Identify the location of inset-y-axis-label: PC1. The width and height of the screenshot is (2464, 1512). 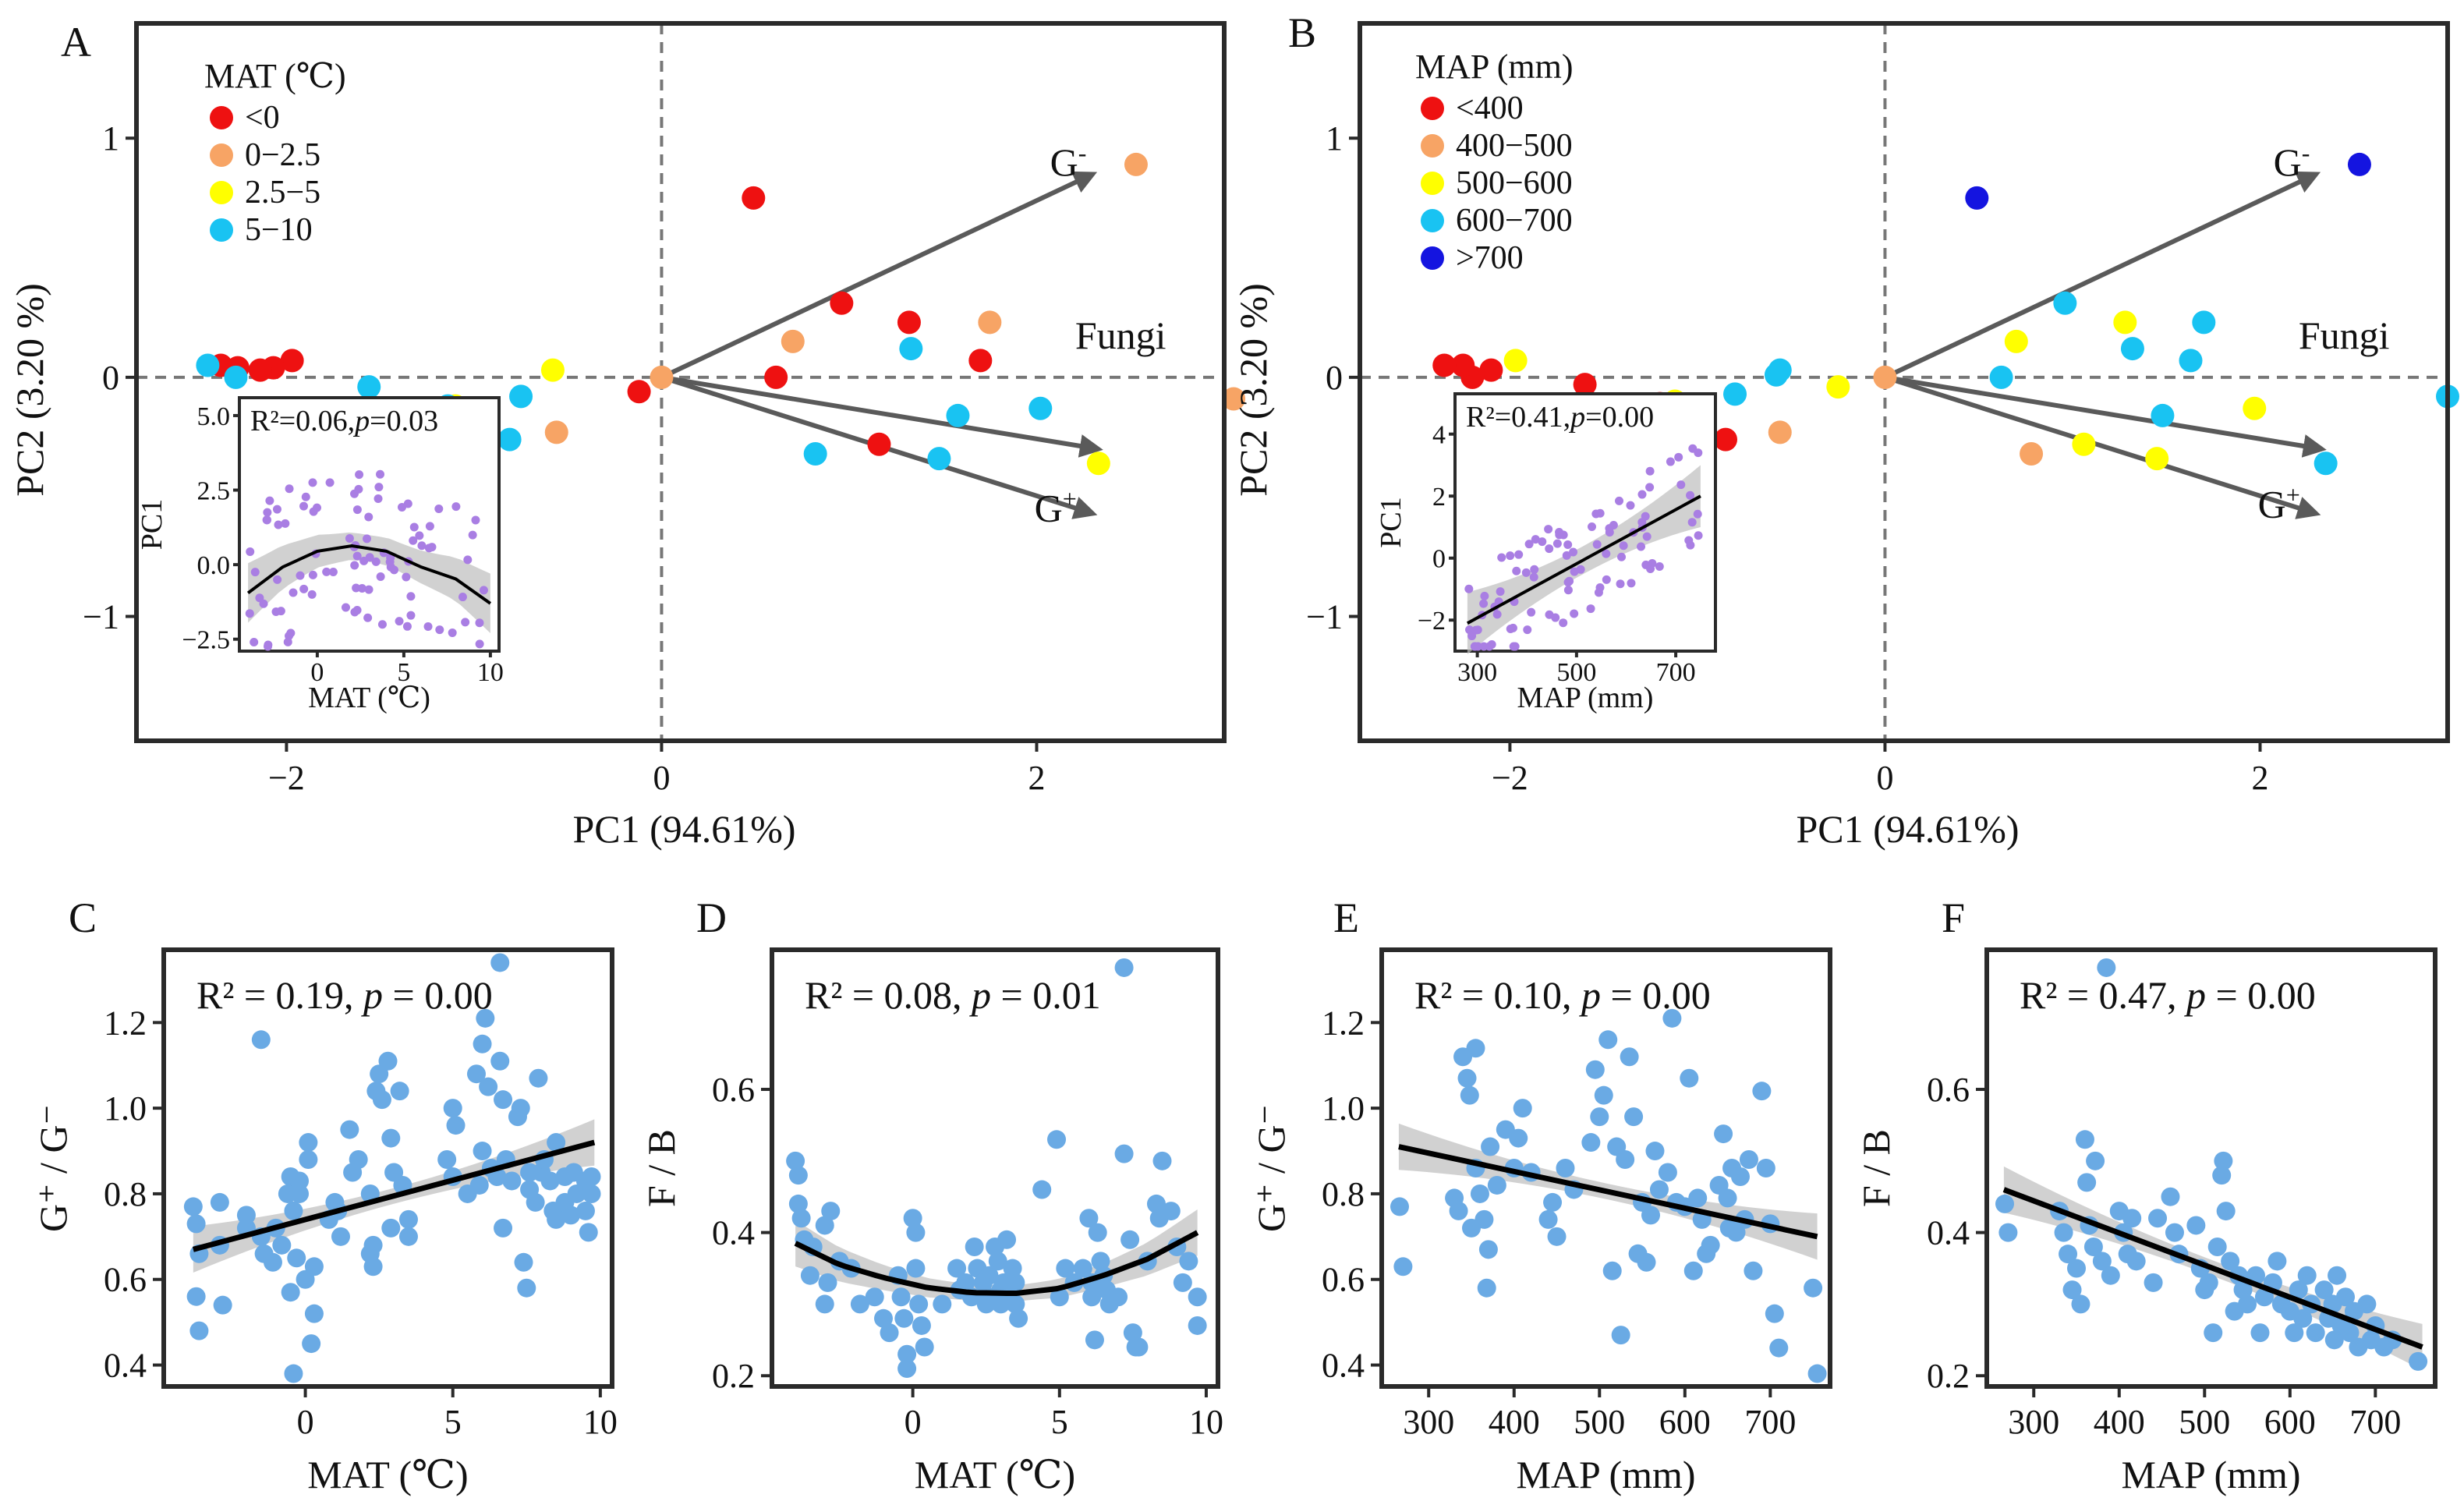
(152, 524).